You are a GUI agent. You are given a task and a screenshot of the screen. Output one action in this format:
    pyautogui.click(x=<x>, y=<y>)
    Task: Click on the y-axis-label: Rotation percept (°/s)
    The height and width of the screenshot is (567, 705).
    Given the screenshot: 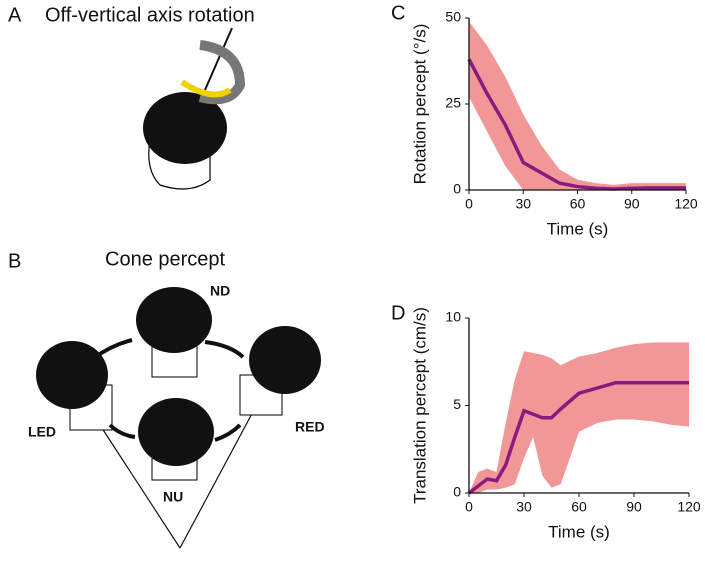 What is the action you would take?
    pyautogui.click(x=419, y=104)
    